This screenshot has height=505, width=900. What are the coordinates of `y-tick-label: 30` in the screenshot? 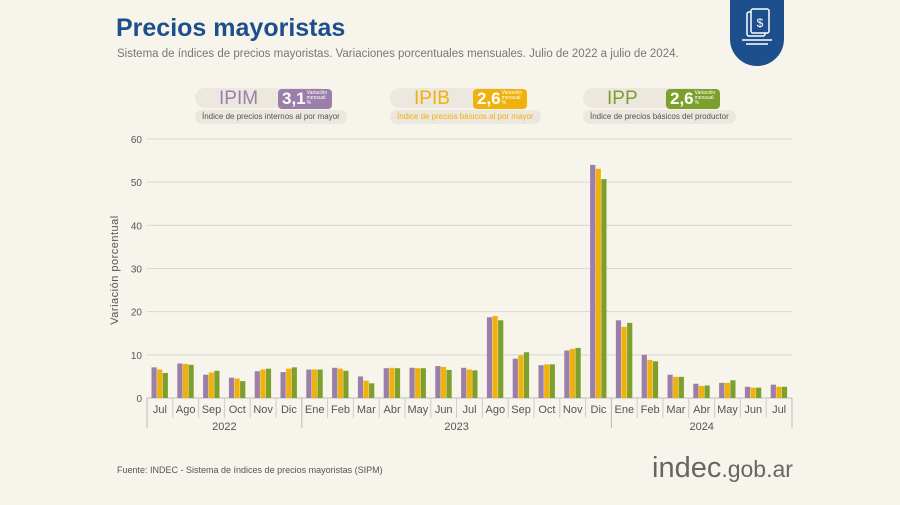 It's located at (137, 270).